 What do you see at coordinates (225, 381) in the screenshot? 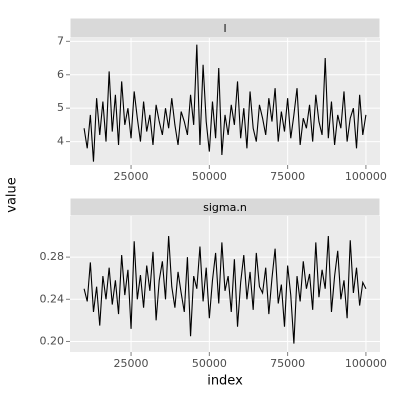
I see `x-axis-title: index` at bounding box center [225, 381].